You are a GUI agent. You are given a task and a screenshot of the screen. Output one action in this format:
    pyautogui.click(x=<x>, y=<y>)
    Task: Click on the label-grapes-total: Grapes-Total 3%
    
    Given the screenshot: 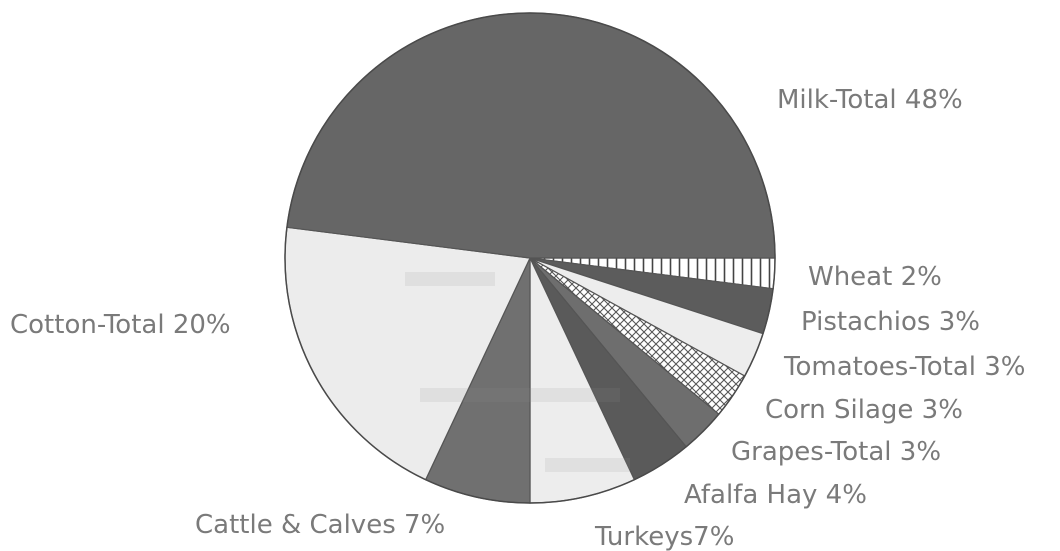 What is the action you would take?
    pyautogui.click(x=836, y=452)
    